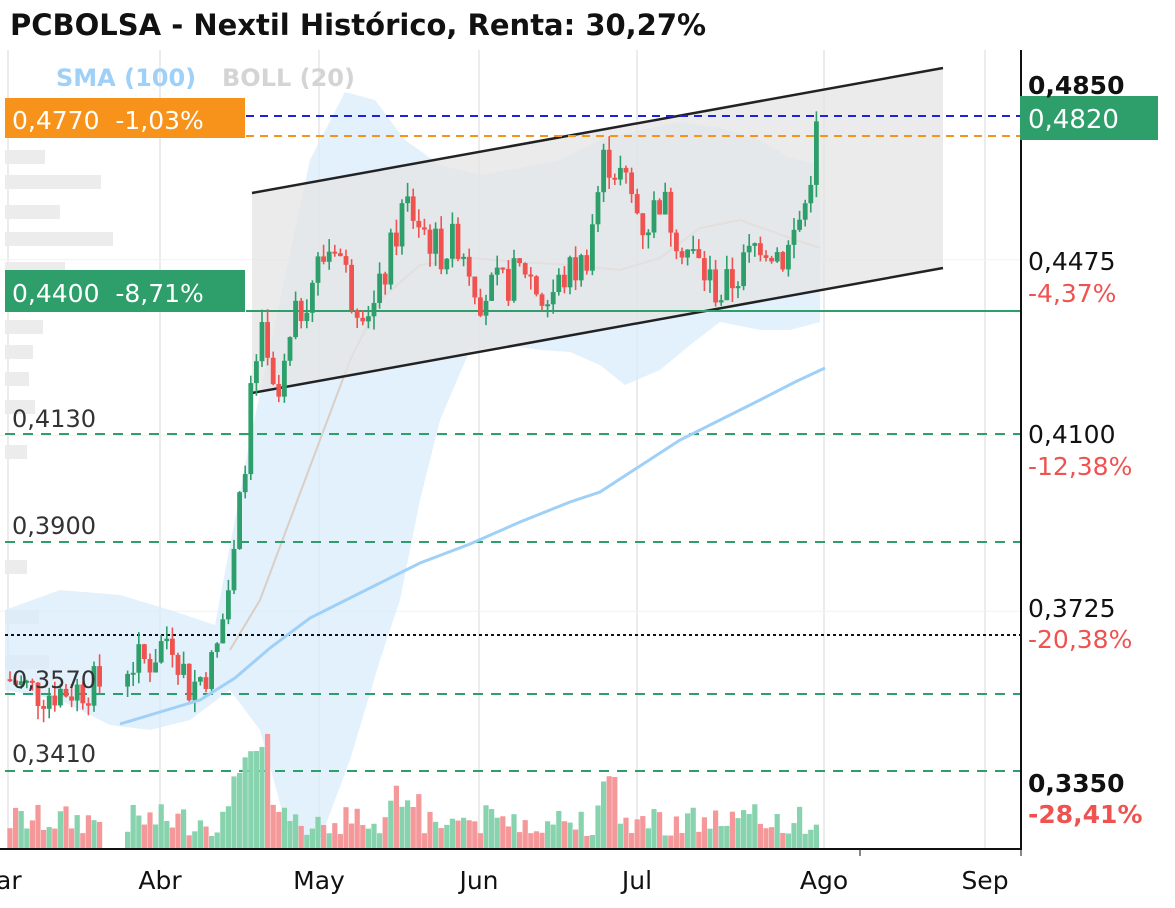 This screenshot has height=908, width=1175. Describe the element at coordinates (319, 880) in the screenshot. I see `x-label-2: May` at that location.